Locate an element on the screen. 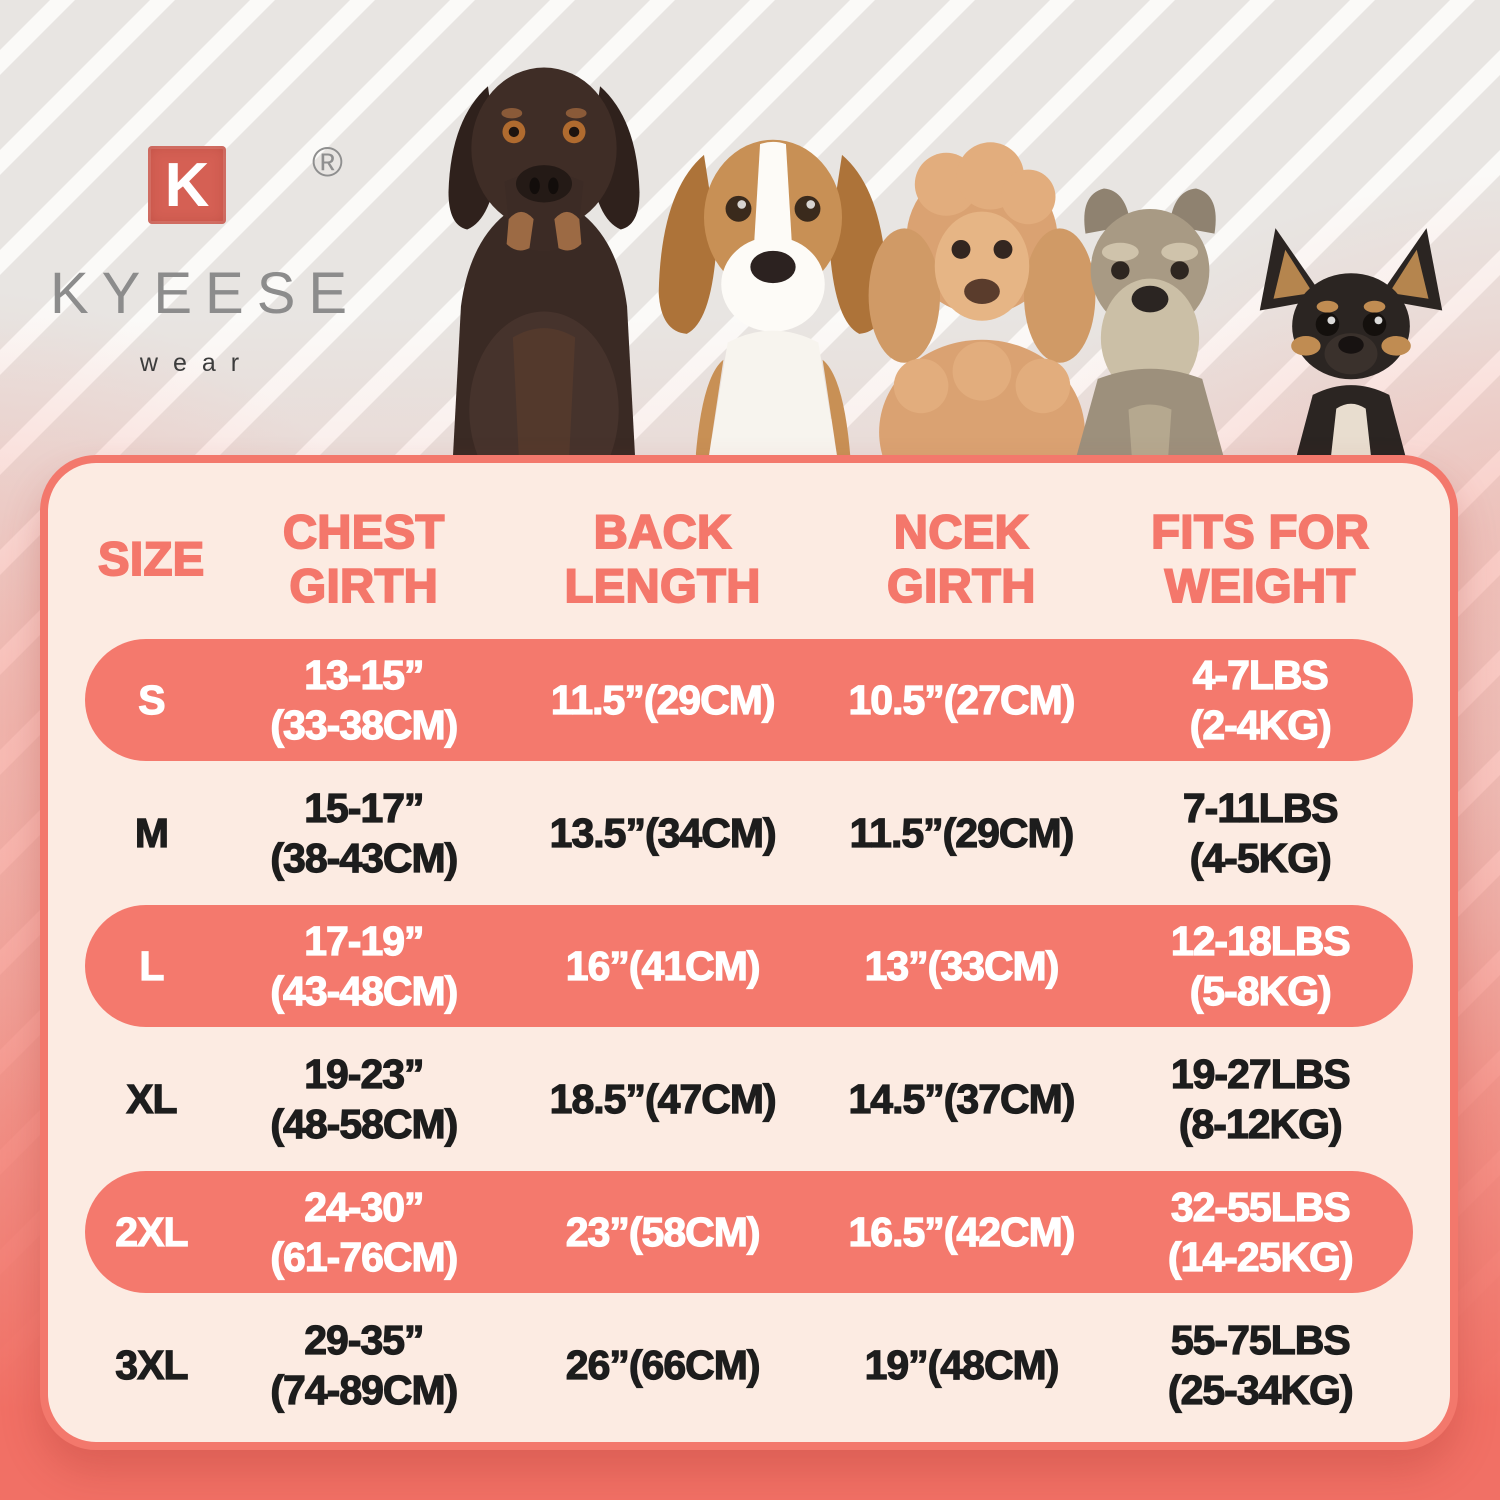 The width and height of the screenshot is (1500, 1500). column-header-fits-for-weight: FITS FOR WEIGHT is located at coordinates (1260, 558).